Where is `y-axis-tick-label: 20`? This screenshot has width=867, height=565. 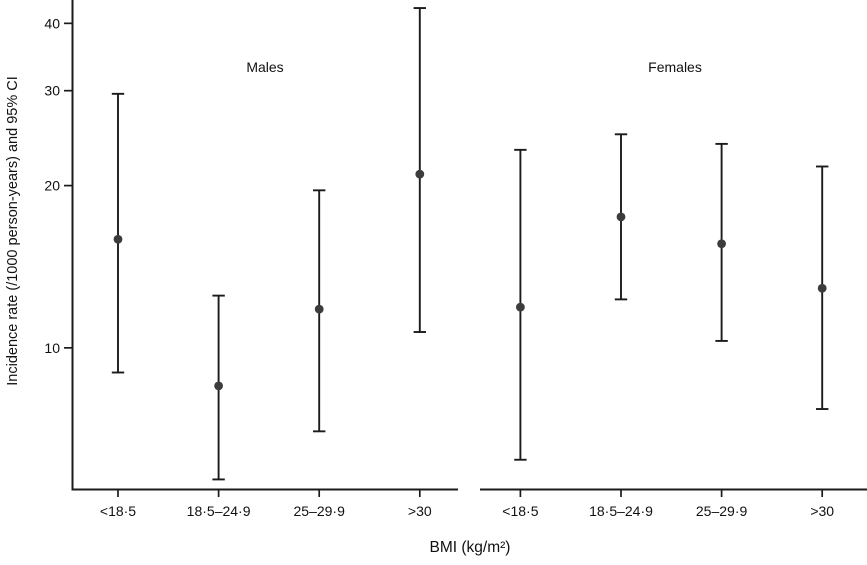 y-axis-tick-label: 20 is located at coordinates (52, 186).